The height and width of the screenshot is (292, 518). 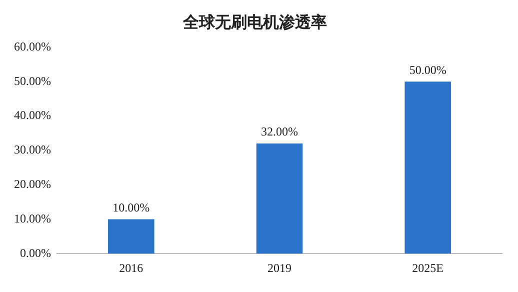 What do you see at coordinates (32, 218) in the screenshot?
I see `y-tick-label: 10.00%` at bounding box center [32, 218].